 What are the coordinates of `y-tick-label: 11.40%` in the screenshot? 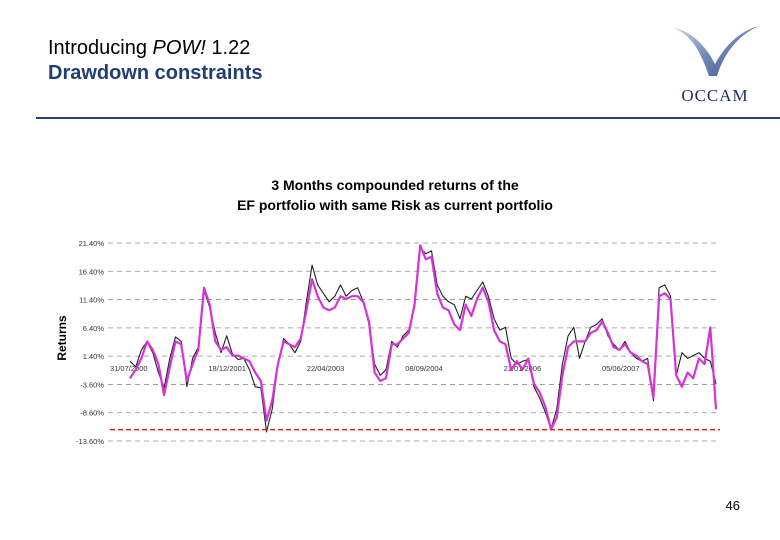 It's located at (91, 300).